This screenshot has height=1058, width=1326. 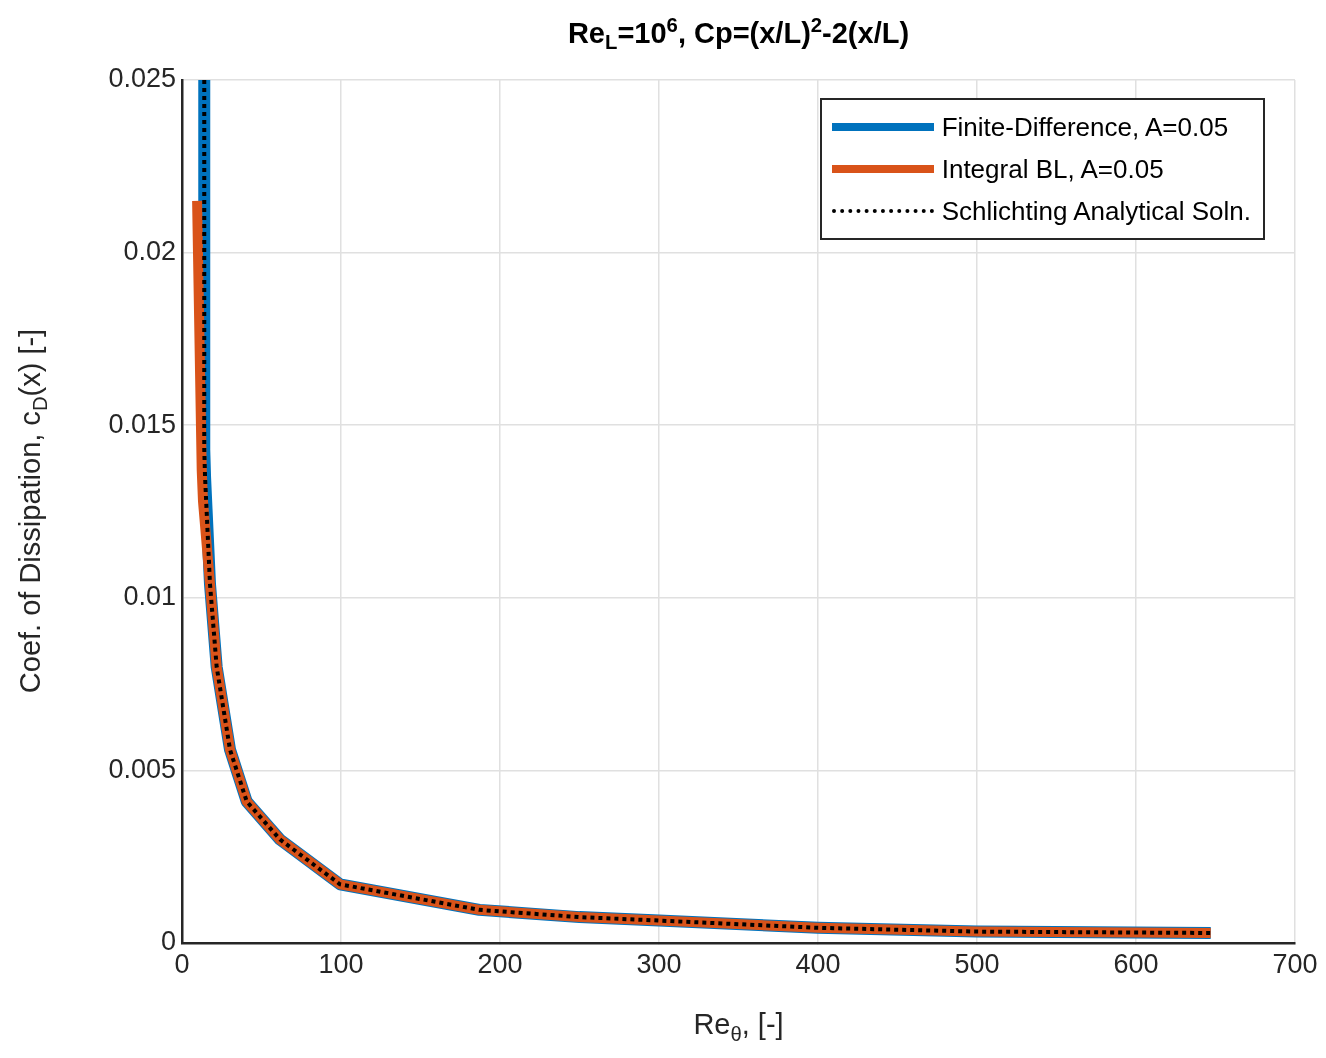 What do you see at coordinates (818, 963) in the screenshot?
I see `x-tick-label: 400` at bounding box center [818, 963].